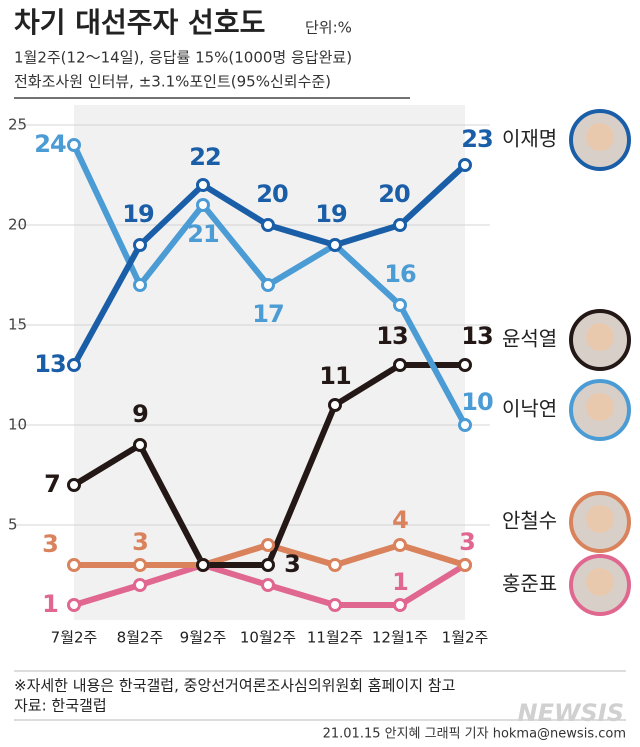 The height and width of the screenshot is (747, 640). I want to click on data-label: 24, so click(50, 144).